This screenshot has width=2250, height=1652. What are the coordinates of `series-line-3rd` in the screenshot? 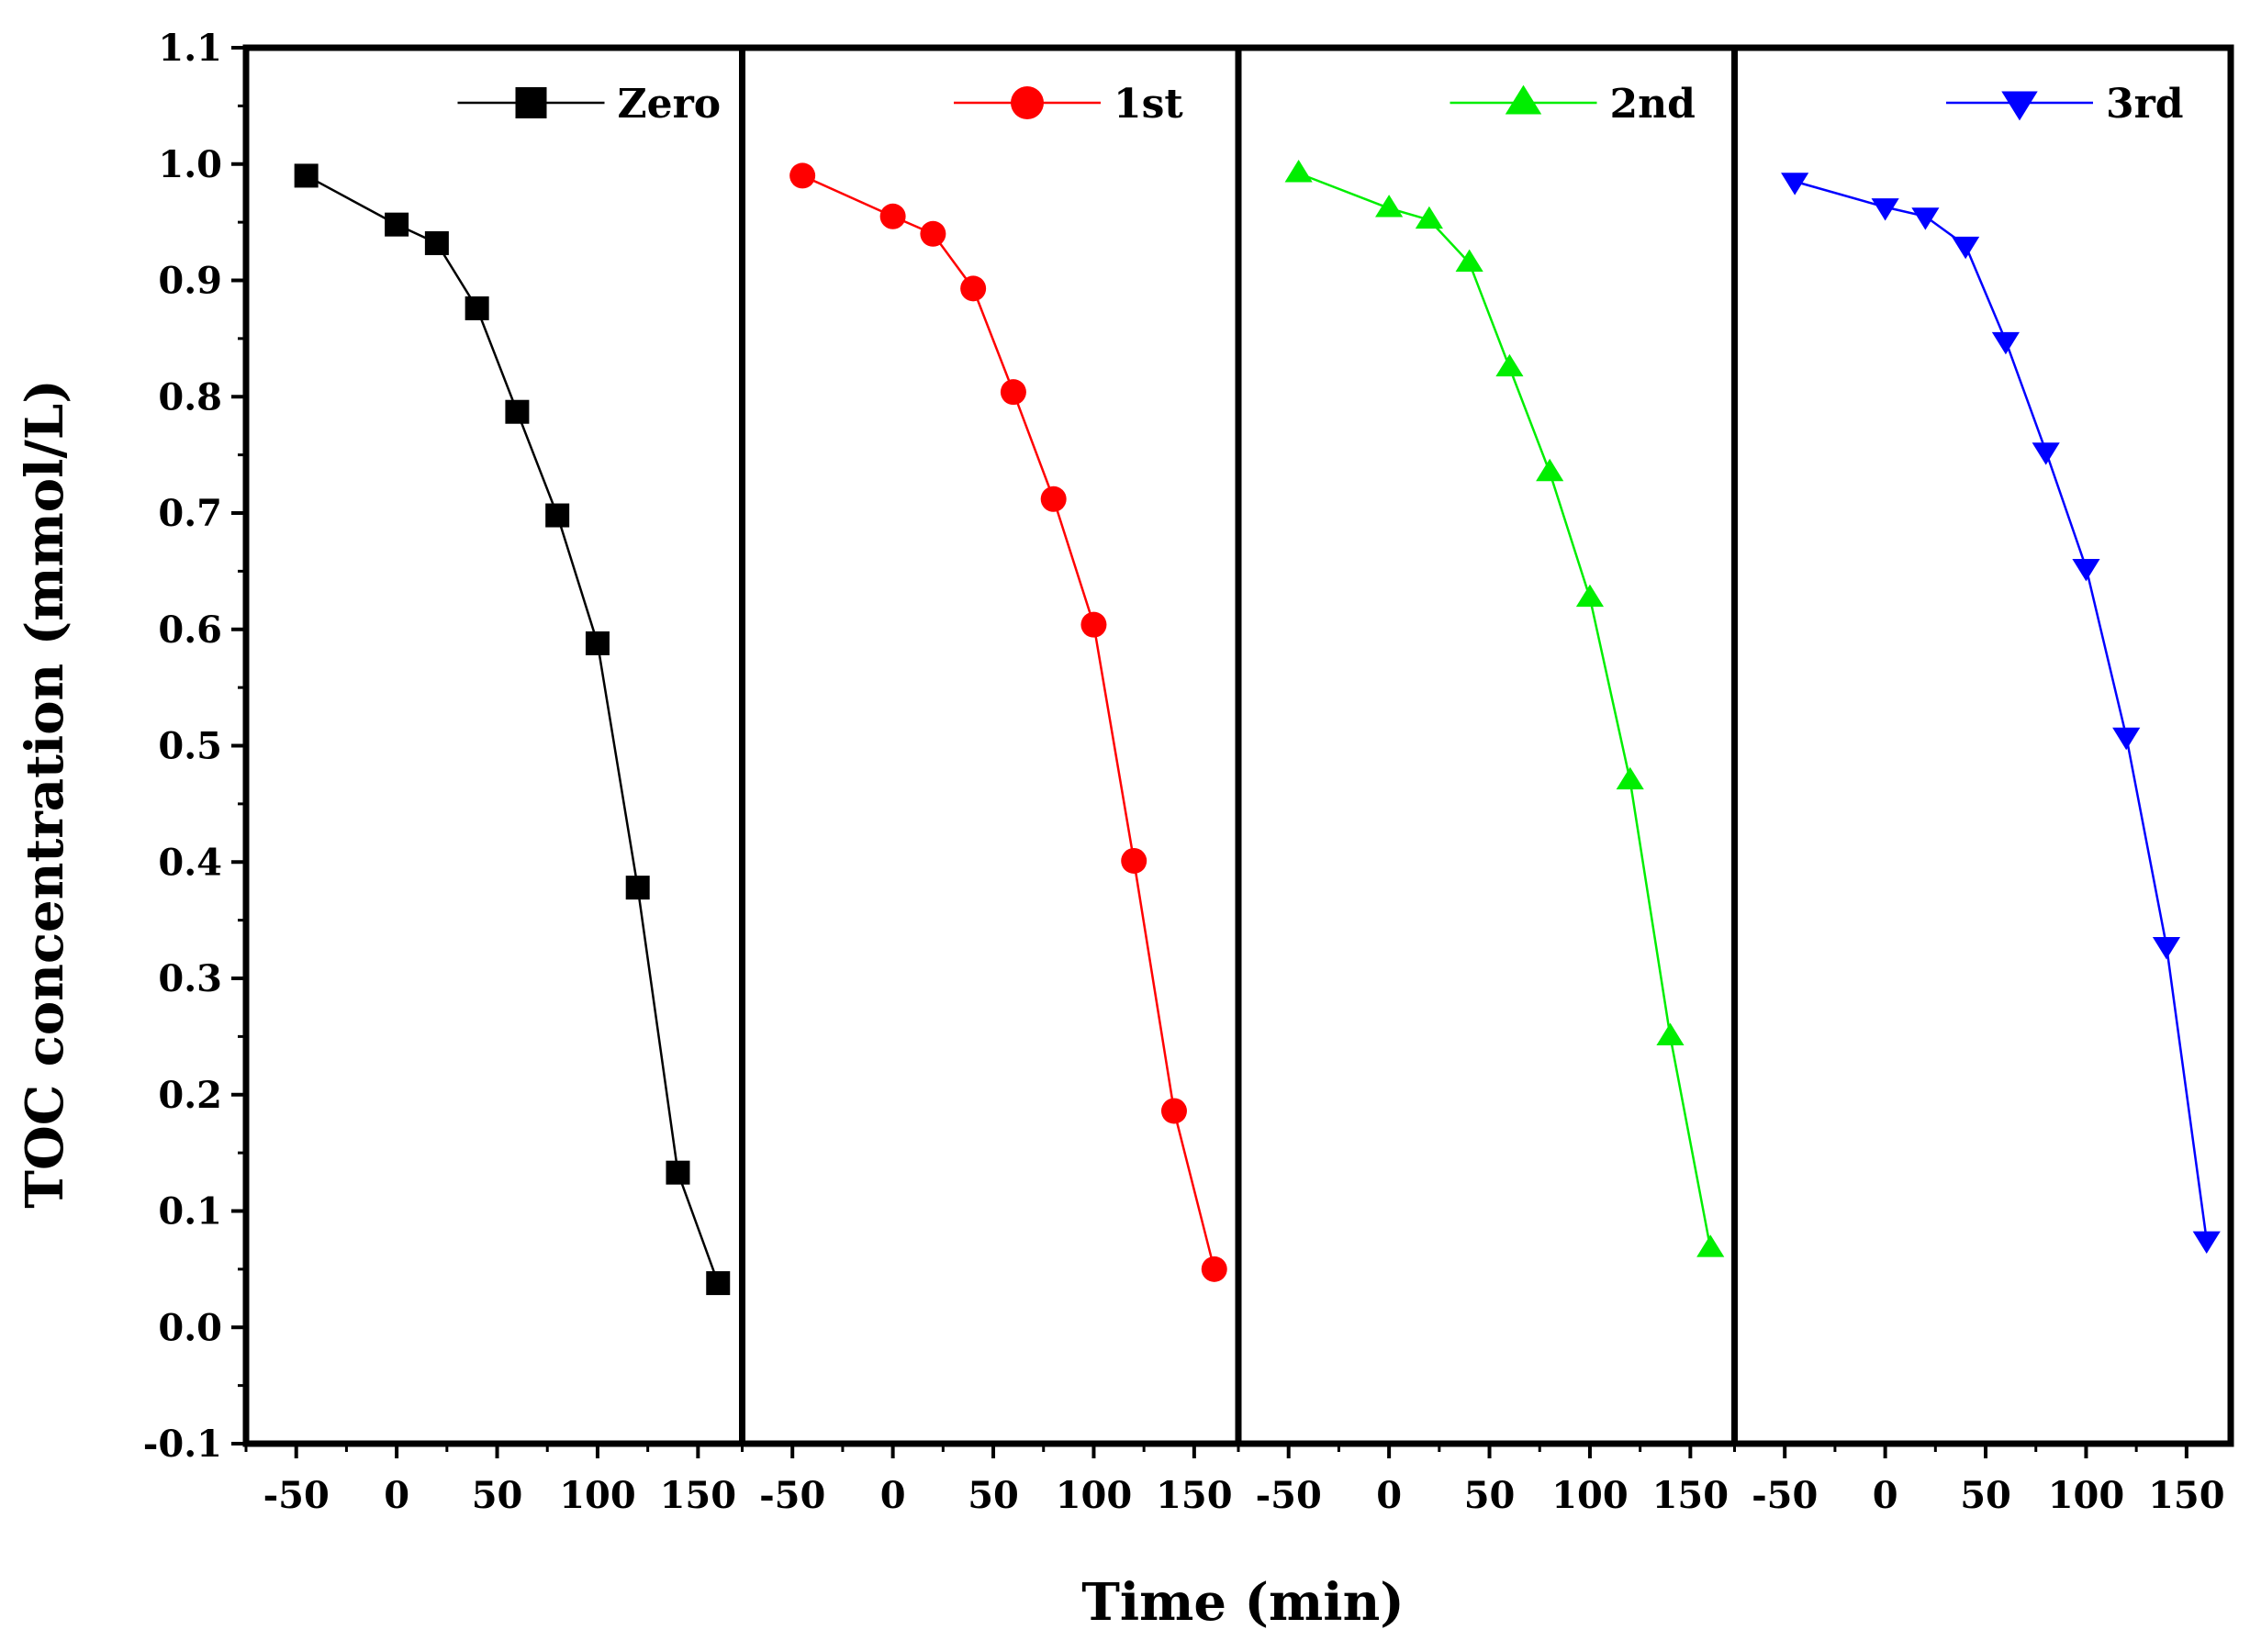 It's located at (2001, 710).